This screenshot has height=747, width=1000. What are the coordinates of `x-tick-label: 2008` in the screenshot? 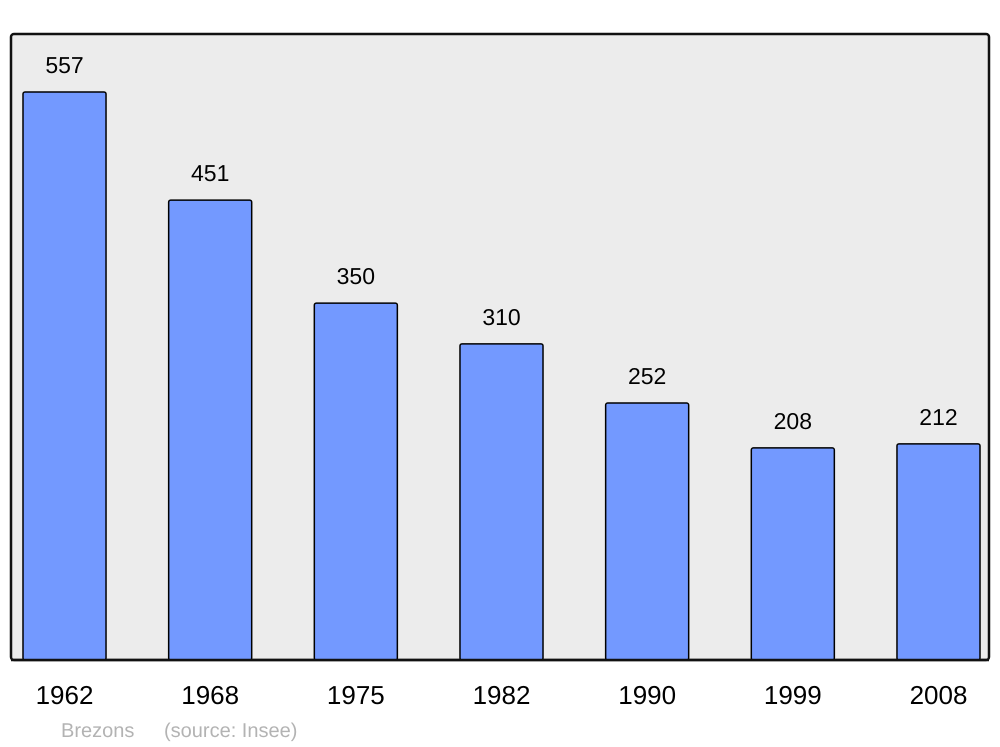 It's located at (939, 695).